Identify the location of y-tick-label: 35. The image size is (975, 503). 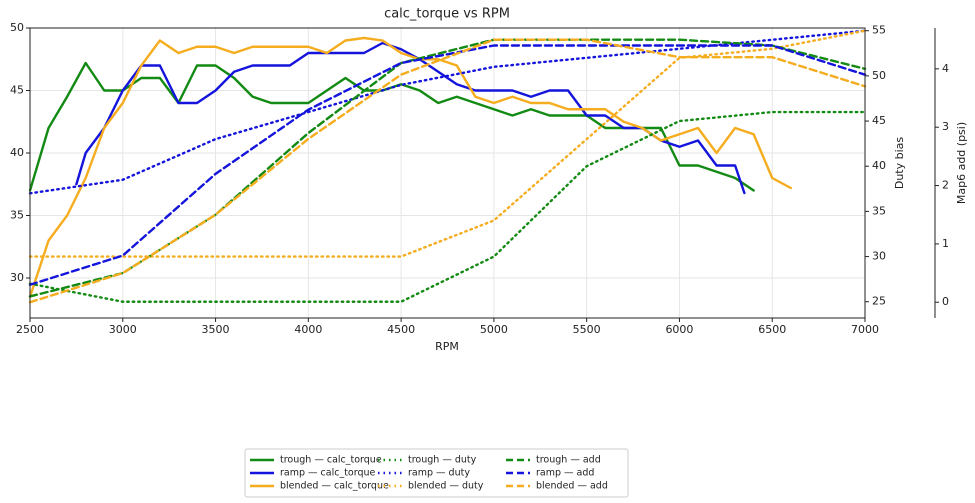
(17, 215).